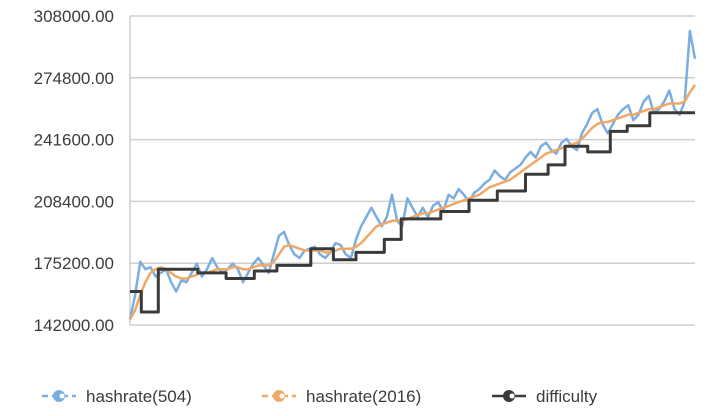  I want to click on y-tick-label: 308000.00, so click(74, 16).